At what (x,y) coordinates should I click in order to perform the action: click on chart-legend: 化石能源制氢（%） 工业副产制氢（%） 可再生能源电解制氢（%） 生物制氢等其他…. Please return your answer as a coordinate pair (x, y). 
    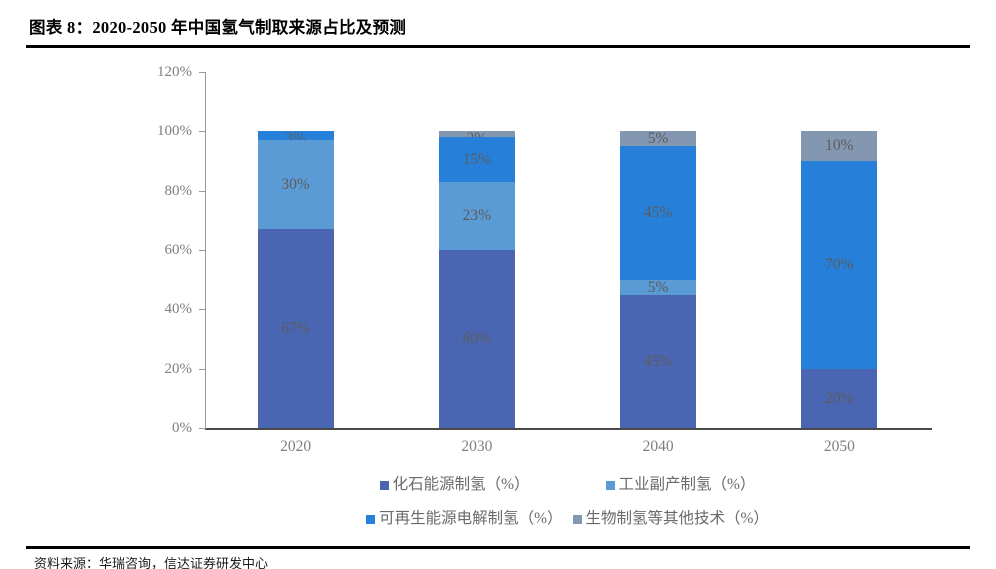
    Looking at the image, I should click on (567, 502).